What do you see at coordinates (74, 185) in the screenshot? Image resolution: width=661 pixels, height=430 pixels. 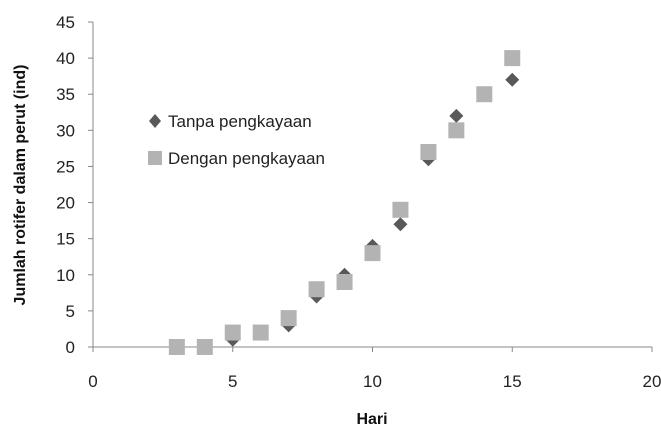 I see `y-ticks: 0 5 10 15 20 25 30 35 40 45` at bounding box center [74, 185].